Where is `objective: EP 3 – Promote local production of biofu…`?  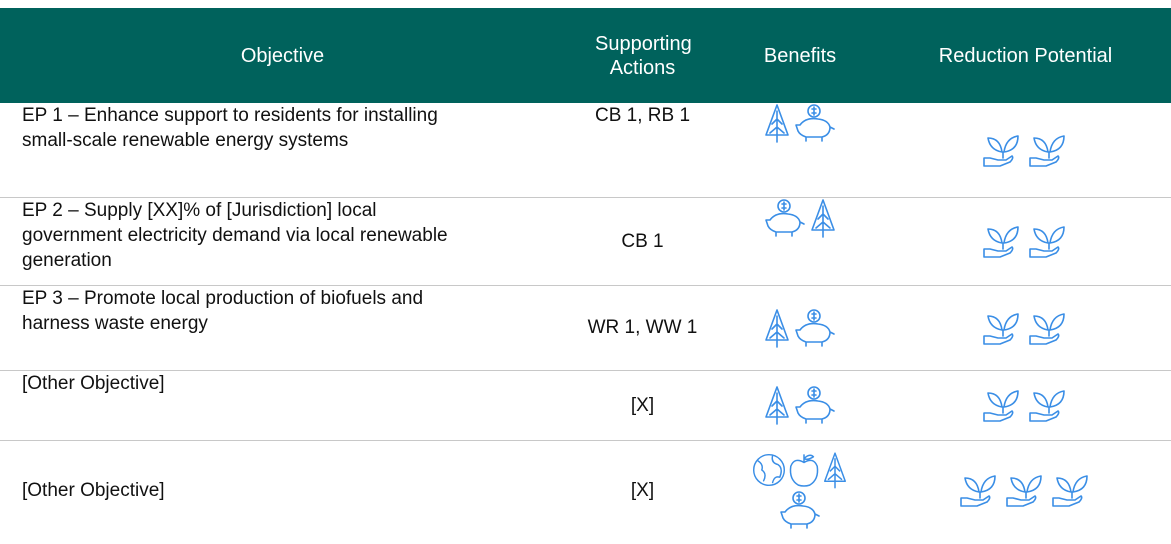
objective: EP 3 – Promote local production of biofu… is located at coordinates (282, 328).